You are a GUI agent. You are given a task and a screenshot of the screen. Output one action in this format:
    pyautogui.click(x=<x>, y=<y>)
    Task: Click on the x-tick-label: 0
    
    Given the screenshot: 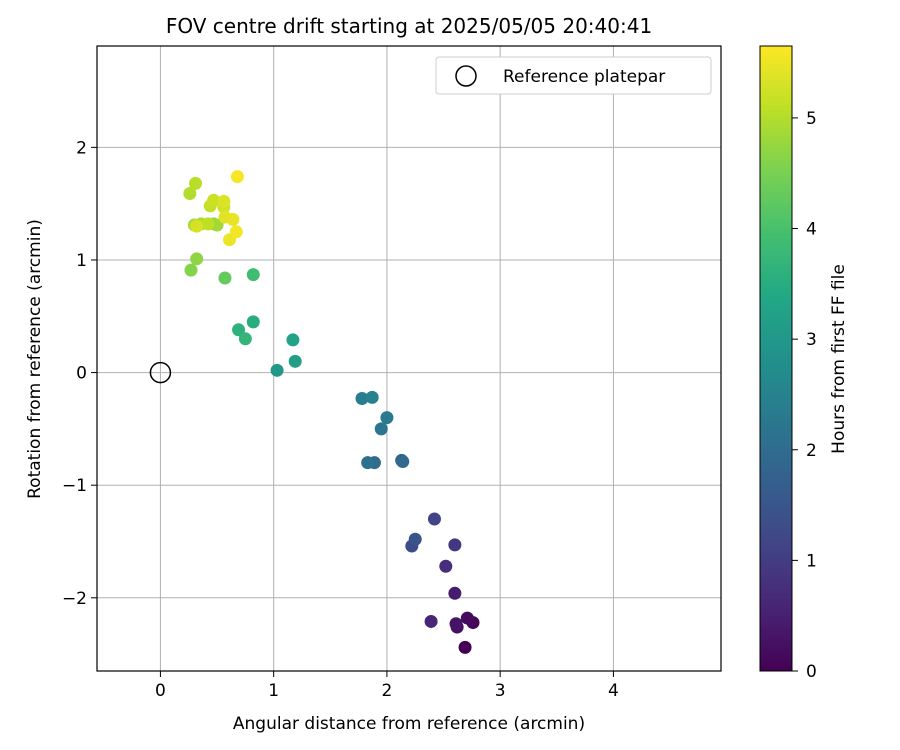 What is the action you would take?
    pyautogui.click(x=160, y=691)
    